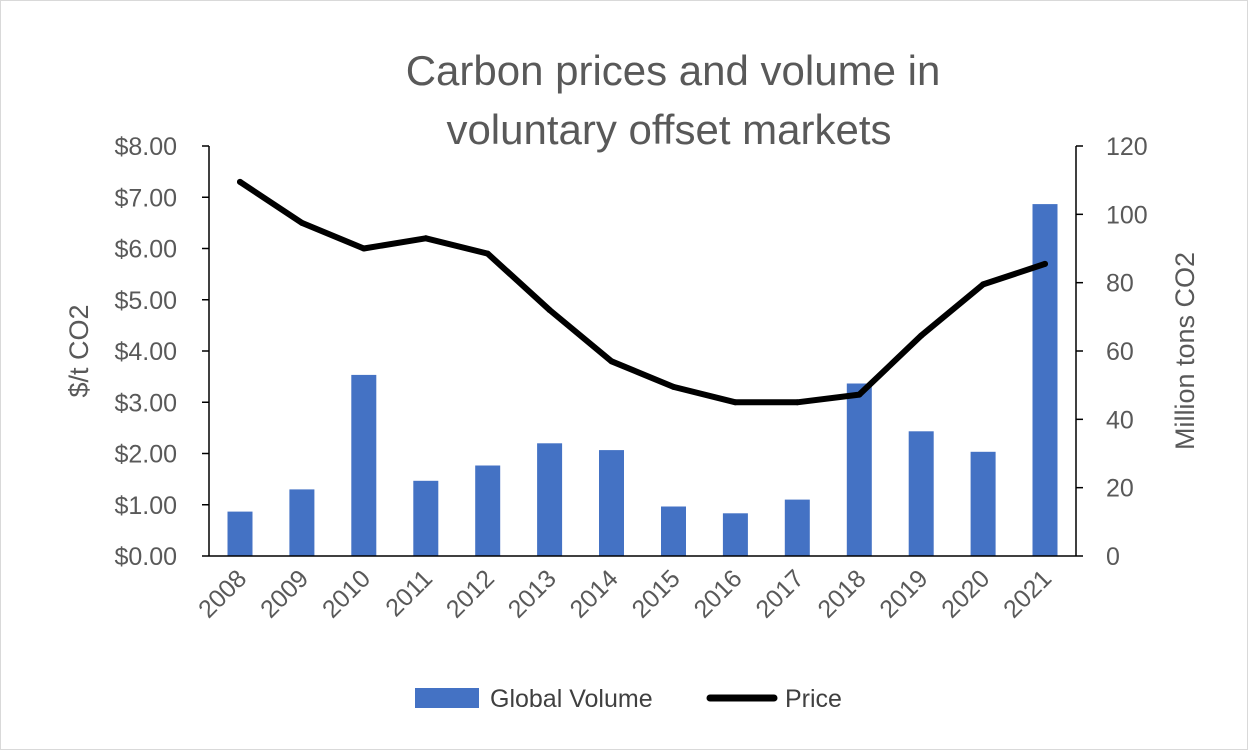  What do you see at coordinates (718, 593) in the screenshot?
I see `x-tick-label-2016: 2016` at bounding box center [718, 593].